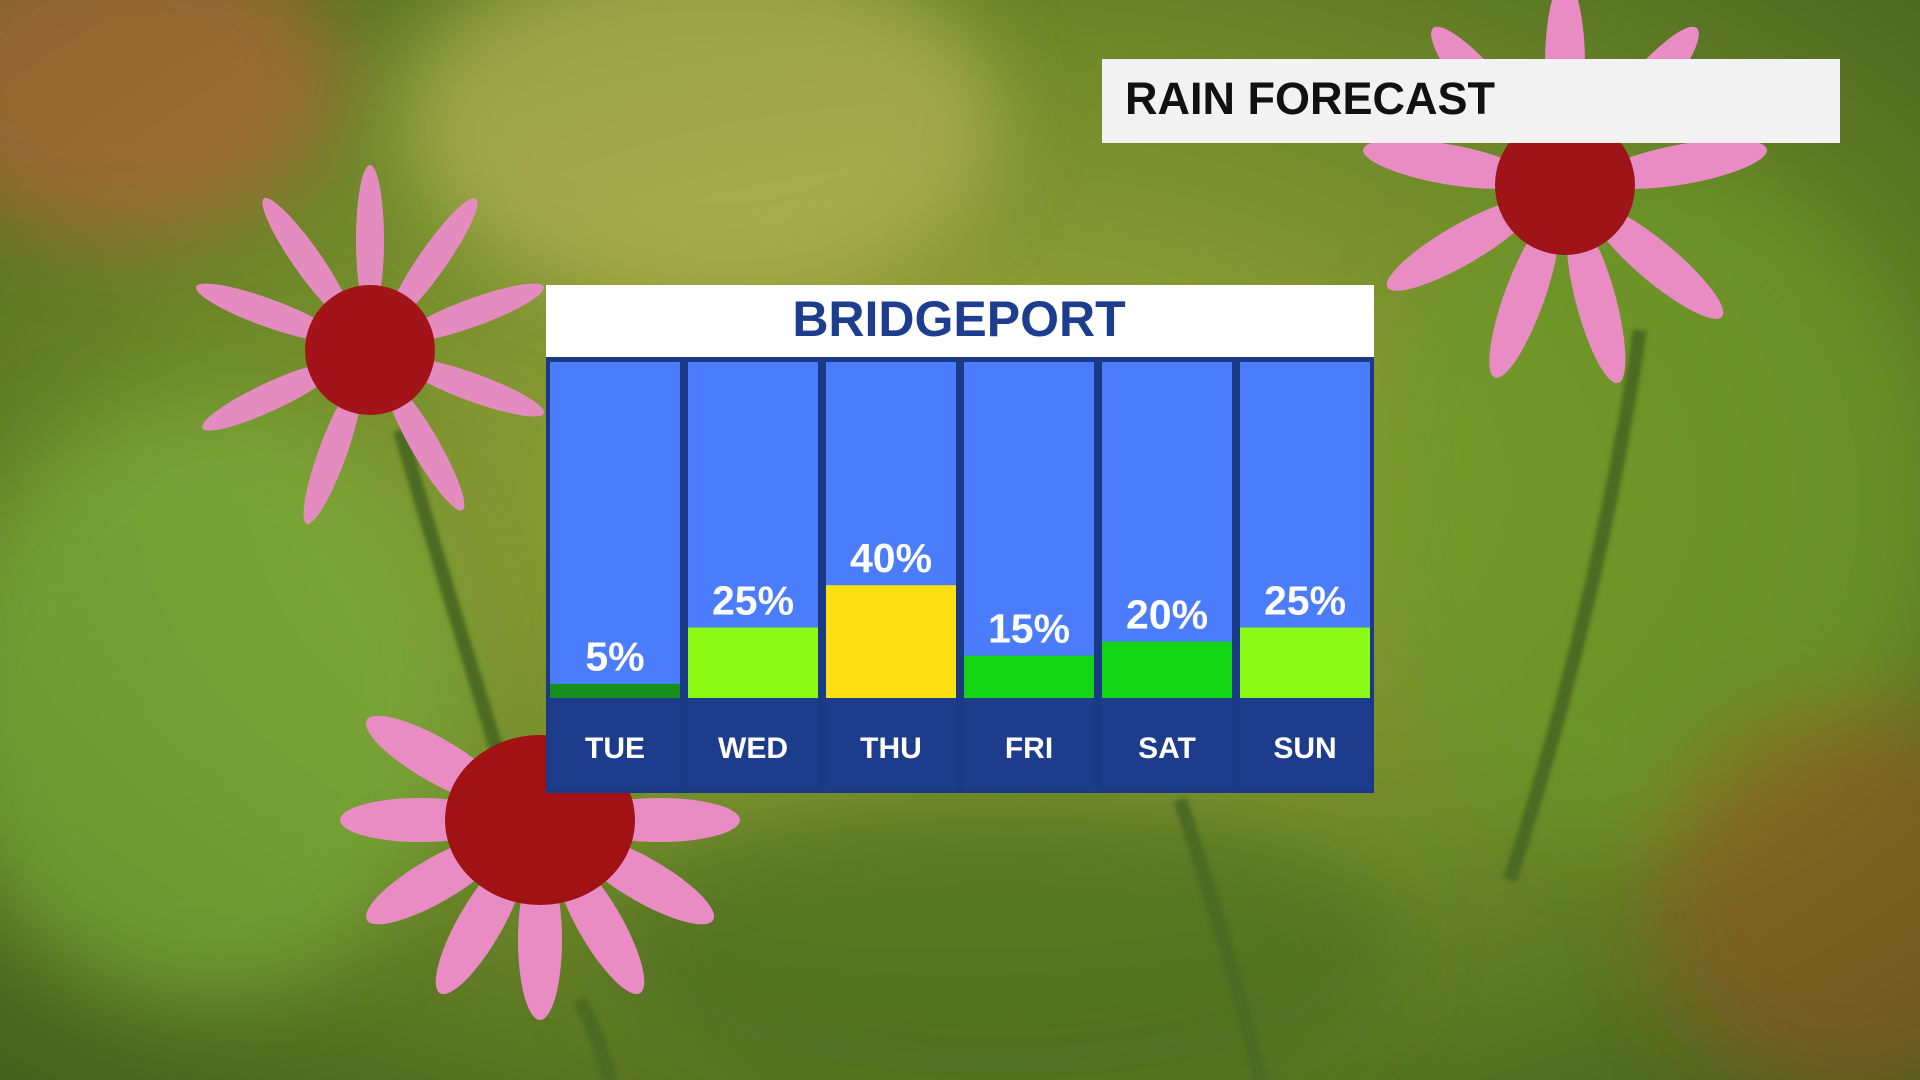  I want to click on title-background, so click(1471, 101).